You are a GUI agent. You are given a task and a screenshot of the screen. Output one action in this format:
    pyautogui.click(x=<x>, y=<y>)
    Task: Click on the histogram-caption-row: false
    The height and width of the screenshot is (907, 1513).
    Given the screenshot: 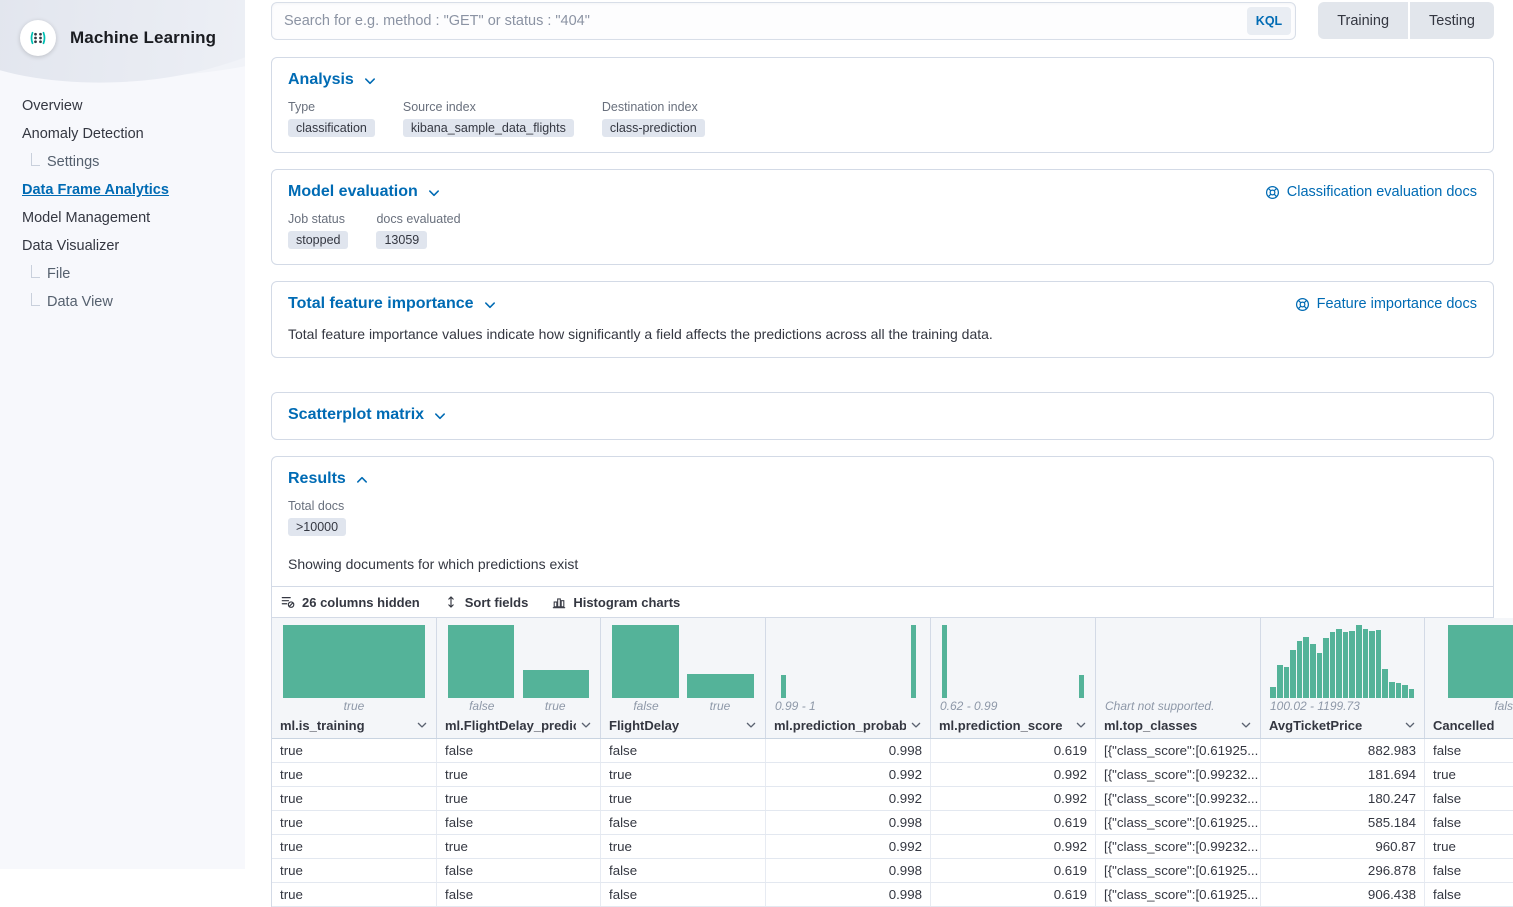 What is the action you would take?
    pyautogui.click(x=1473, y=706)
    